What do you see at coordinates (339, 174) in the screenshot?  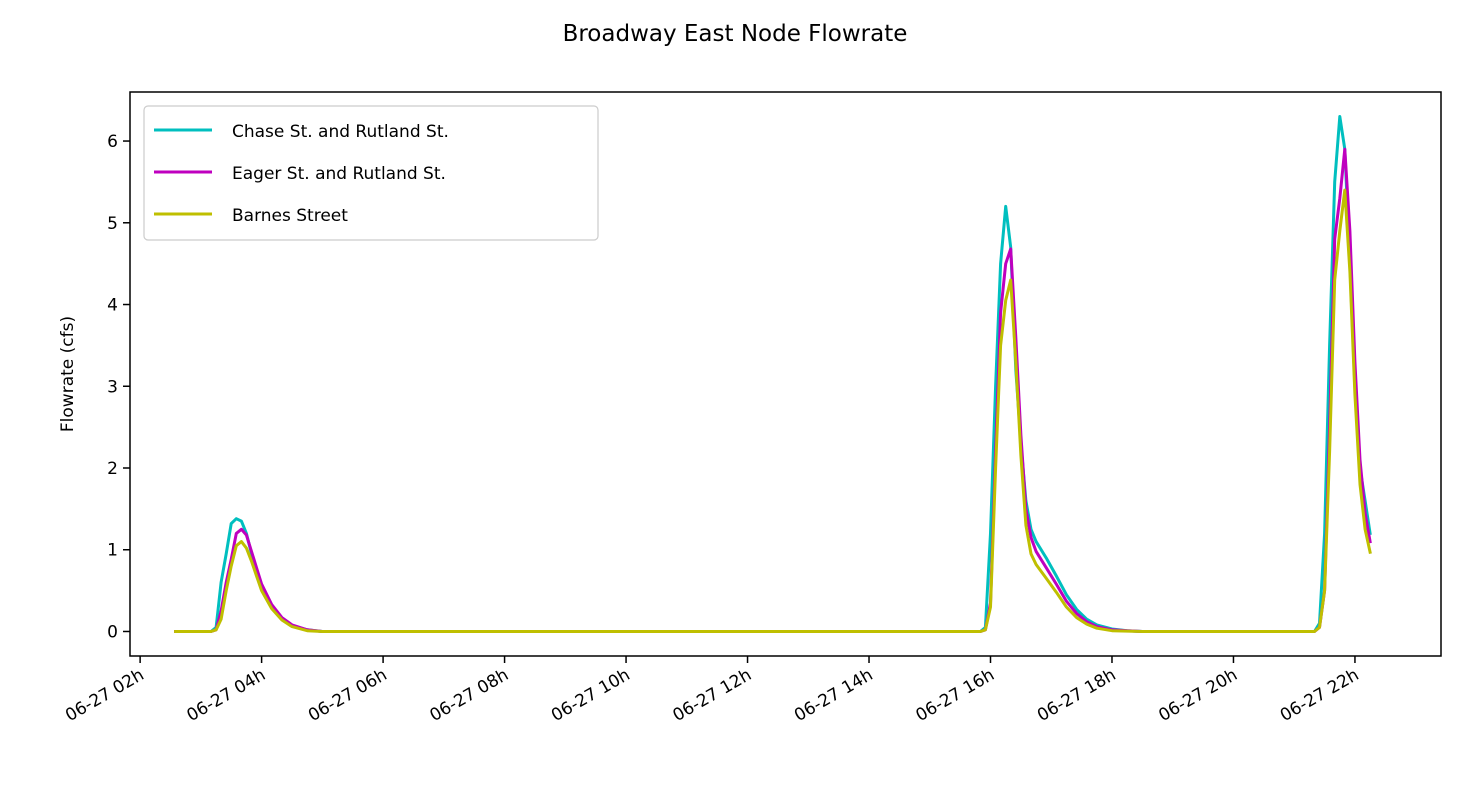 I see `legend-label-2: Eager St. and Rutland St.` at bounding box center [339, 174].